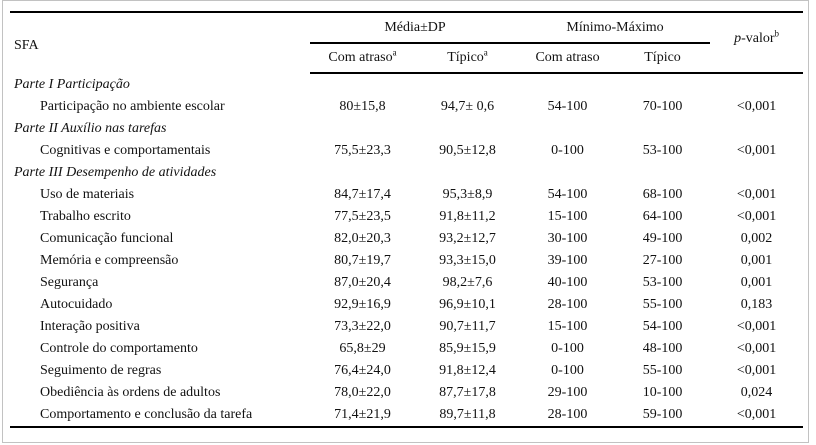  Describe the element at coordinates (362, 370) in the screenshot. I see `cell-media-com-atraso: 76,4±24,0` at that location.